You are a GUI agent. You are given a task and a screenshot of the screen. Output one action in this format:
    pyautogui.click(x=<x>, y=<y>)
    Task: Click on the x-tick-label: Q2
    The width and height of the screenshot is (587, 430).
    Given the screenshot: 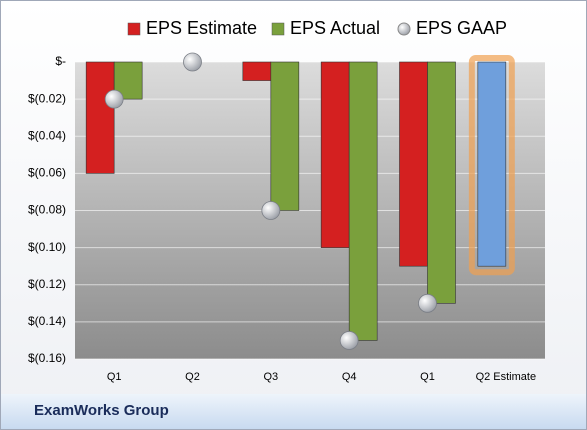 What is the action you would take?
    pyautogui.click(x=192, y=377)
    